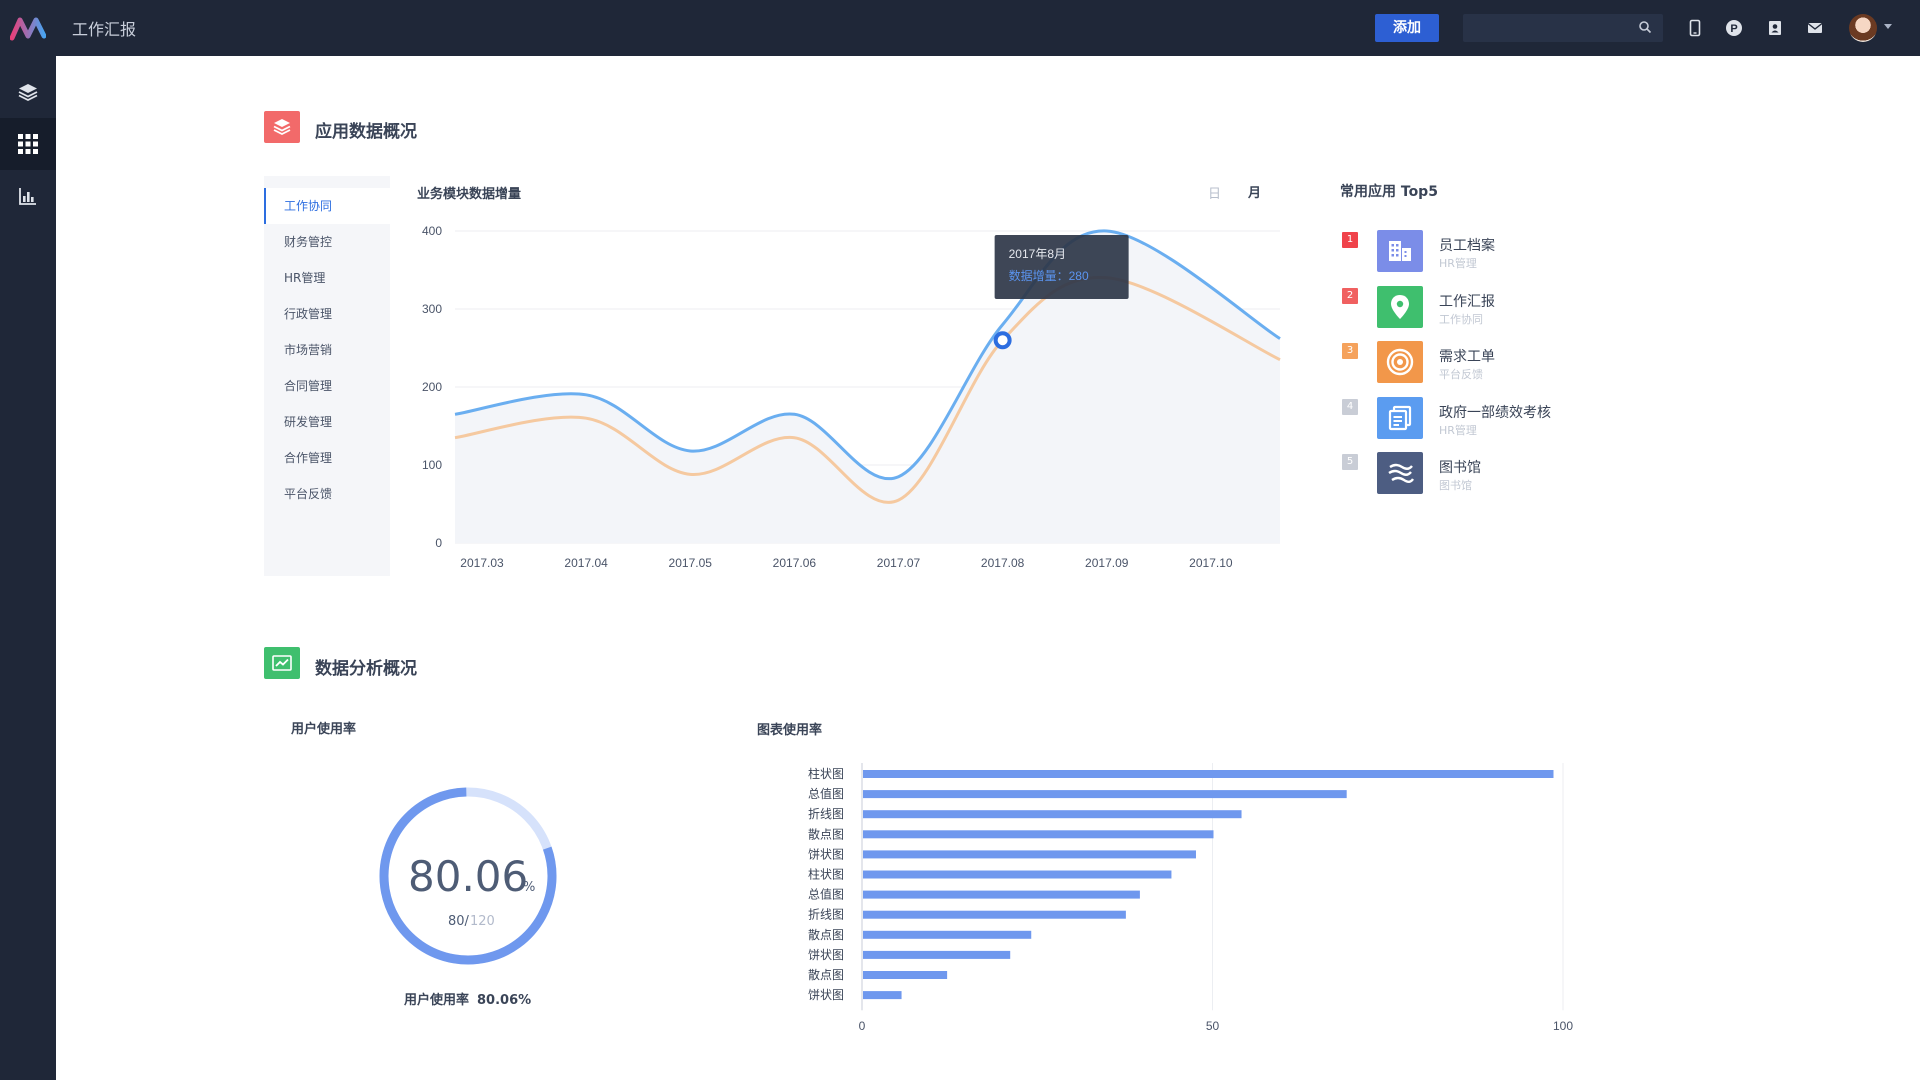 The height and width of the screenshot is (1080, 1920). Describe the element at coordinates (504, 1000) in the screenshot. I see `gauge-caption-value: 80.06%` at that location.